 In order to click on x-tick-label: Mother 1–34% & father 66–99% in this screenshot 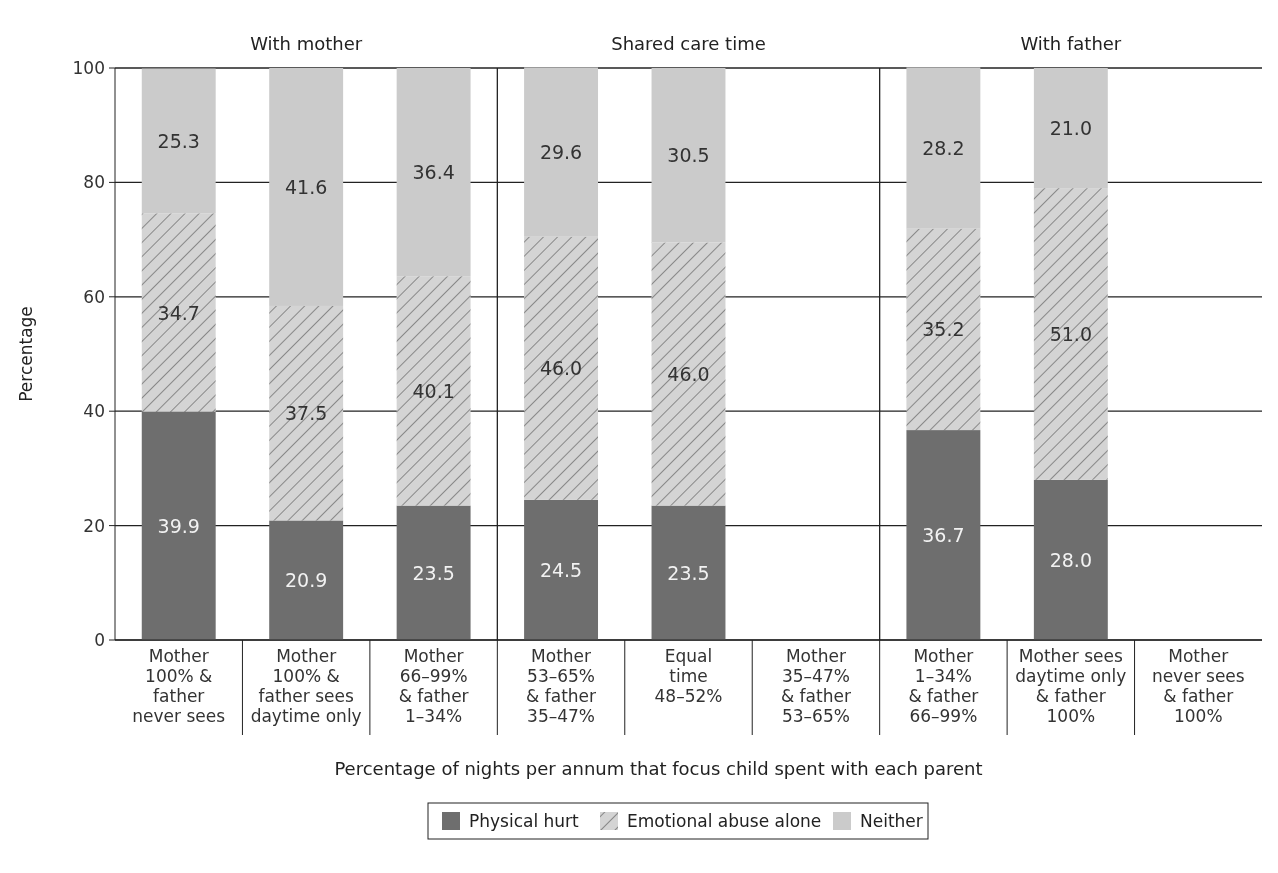, I will do `click(943, 686)`.